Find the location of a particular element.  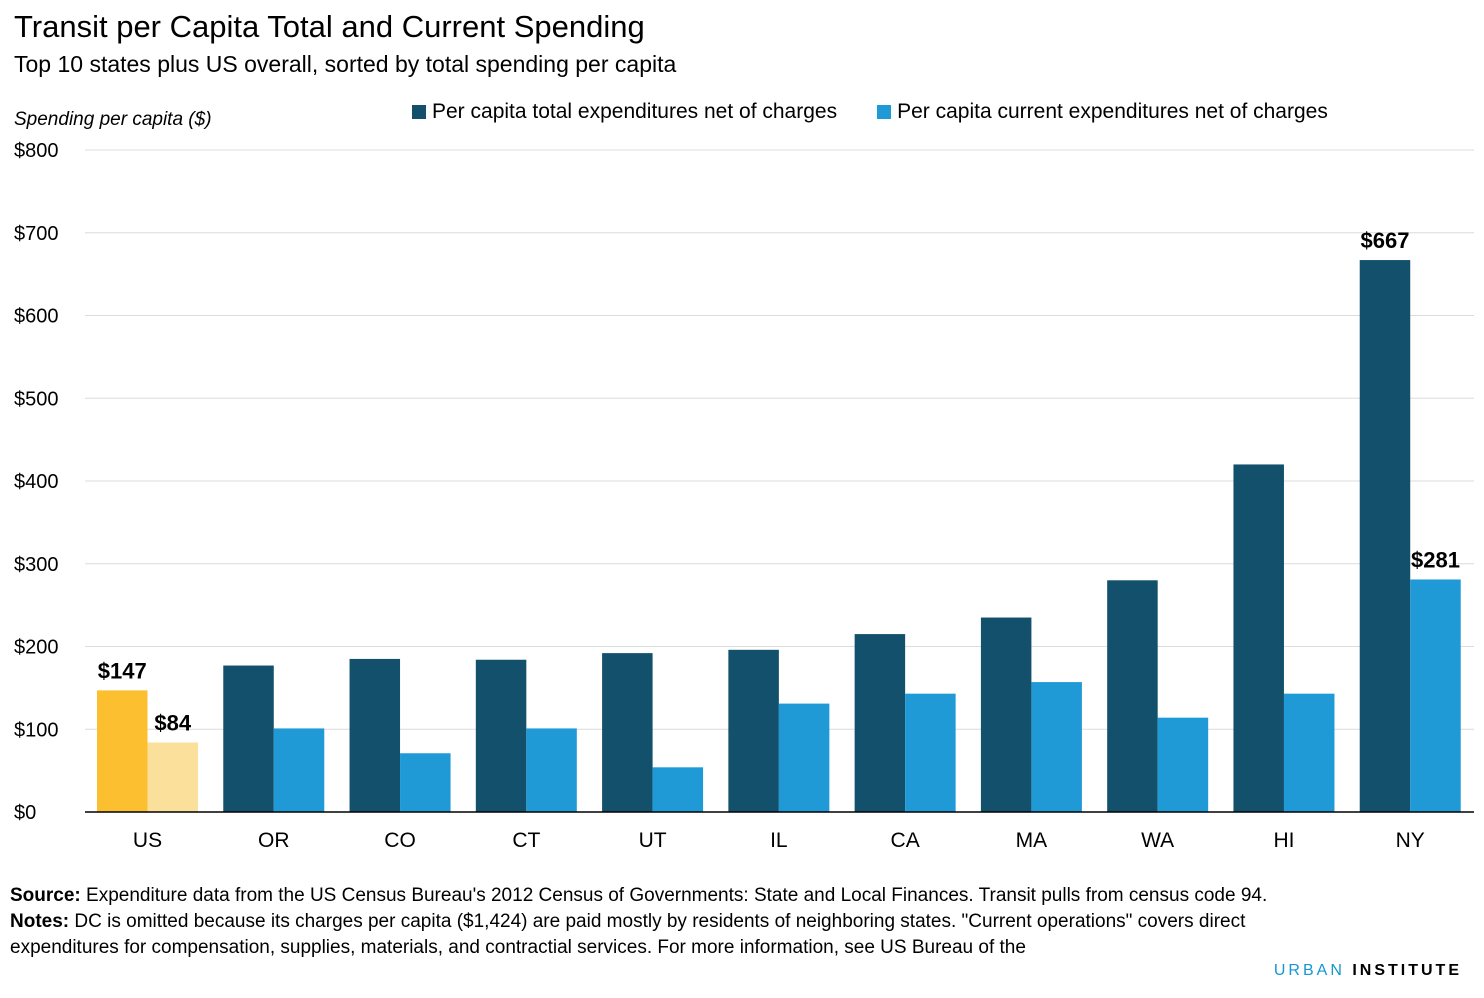

x-tick-label: HI is located at coordinates (1283, 840).